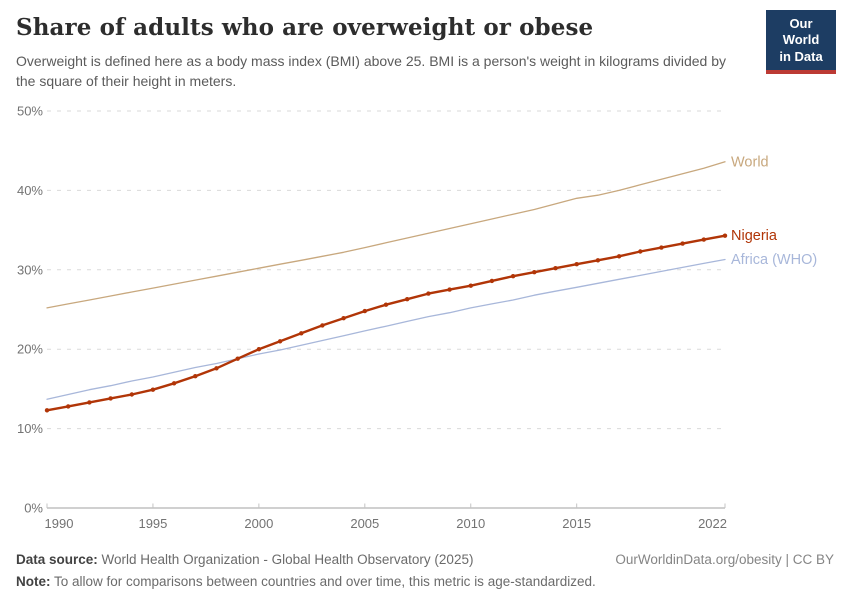 This screenshot has width=850, height=600. I want to click on series-point-nigeria-1996, so click(174, 383).